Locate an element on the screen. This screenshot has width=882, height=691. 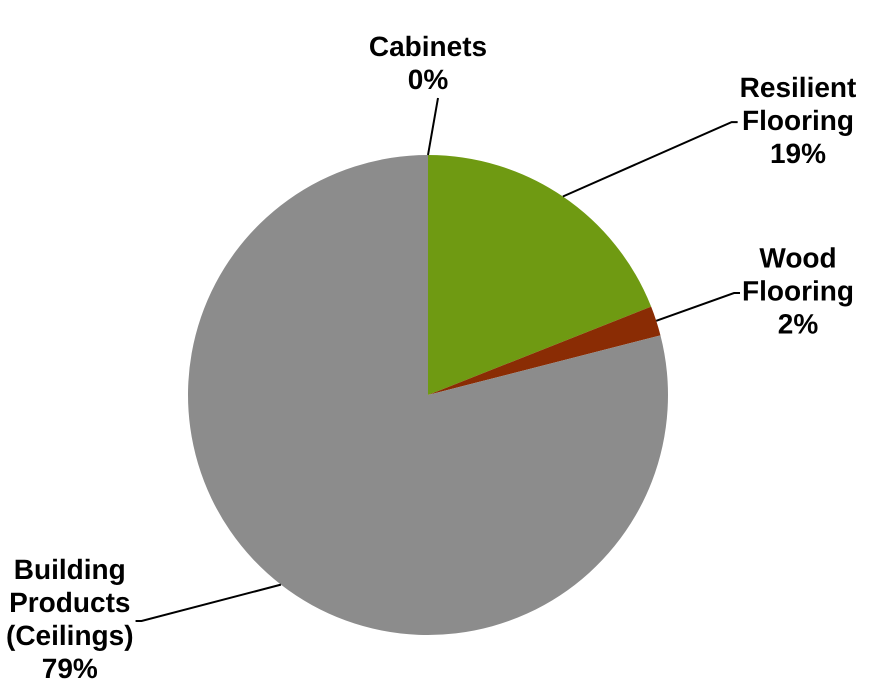
text: 0% is located at coordinates (428, 80).